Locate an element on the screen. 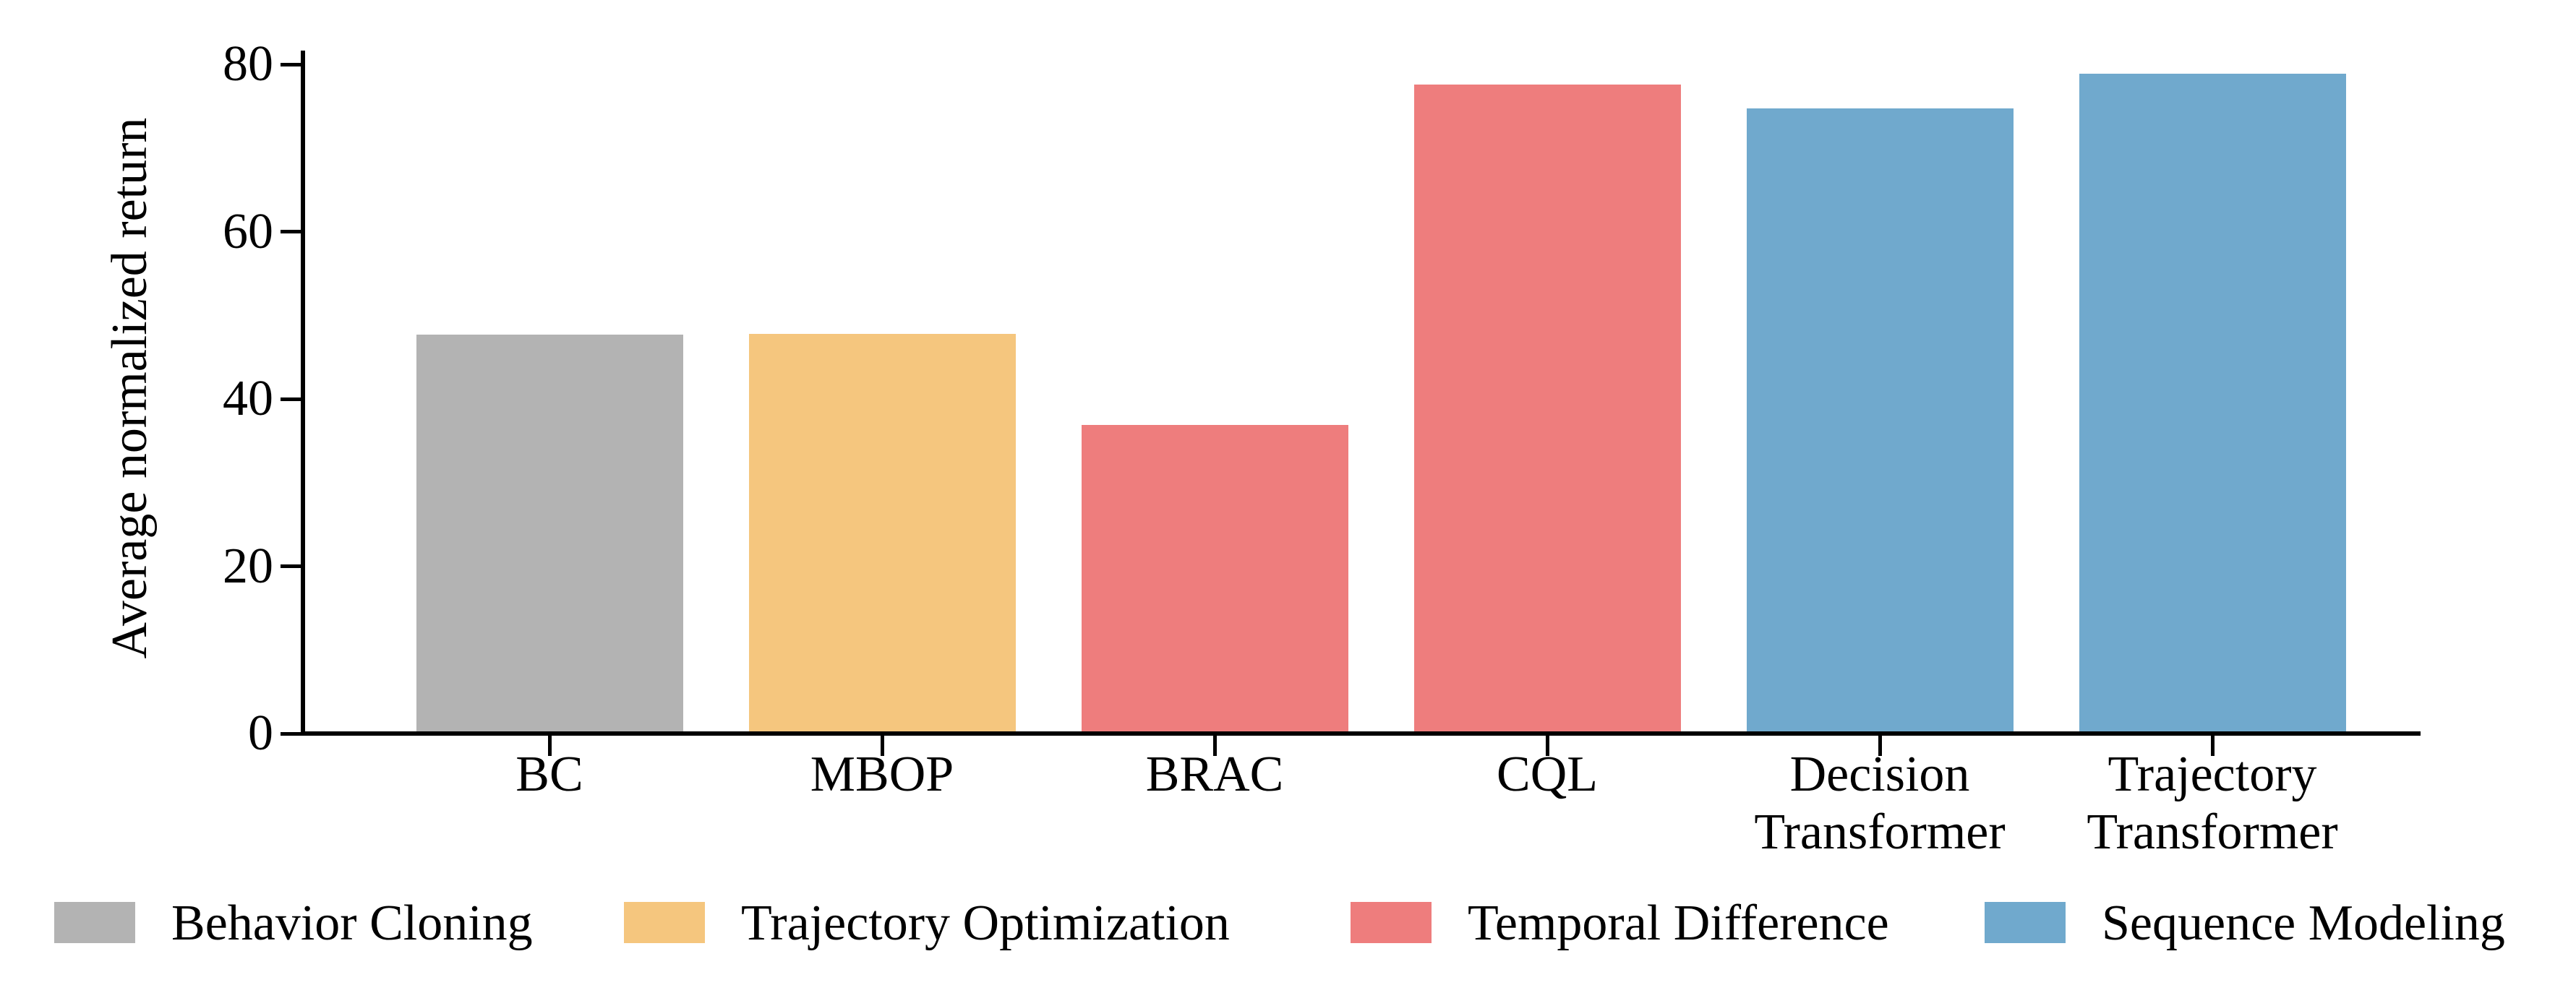  bar-decision-transformer is located at coordinates (1880, 421).